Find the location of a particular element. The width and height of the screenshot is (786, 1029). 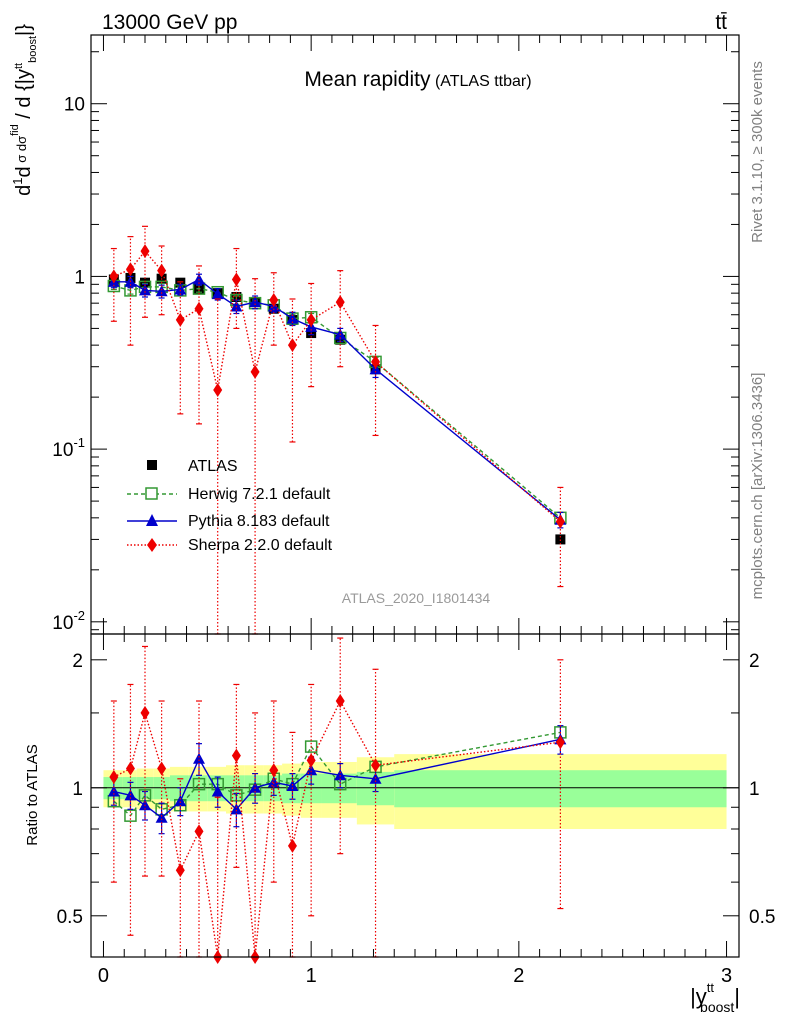

ratio-ytick-label: 1 is located at coordinates (77, 789).